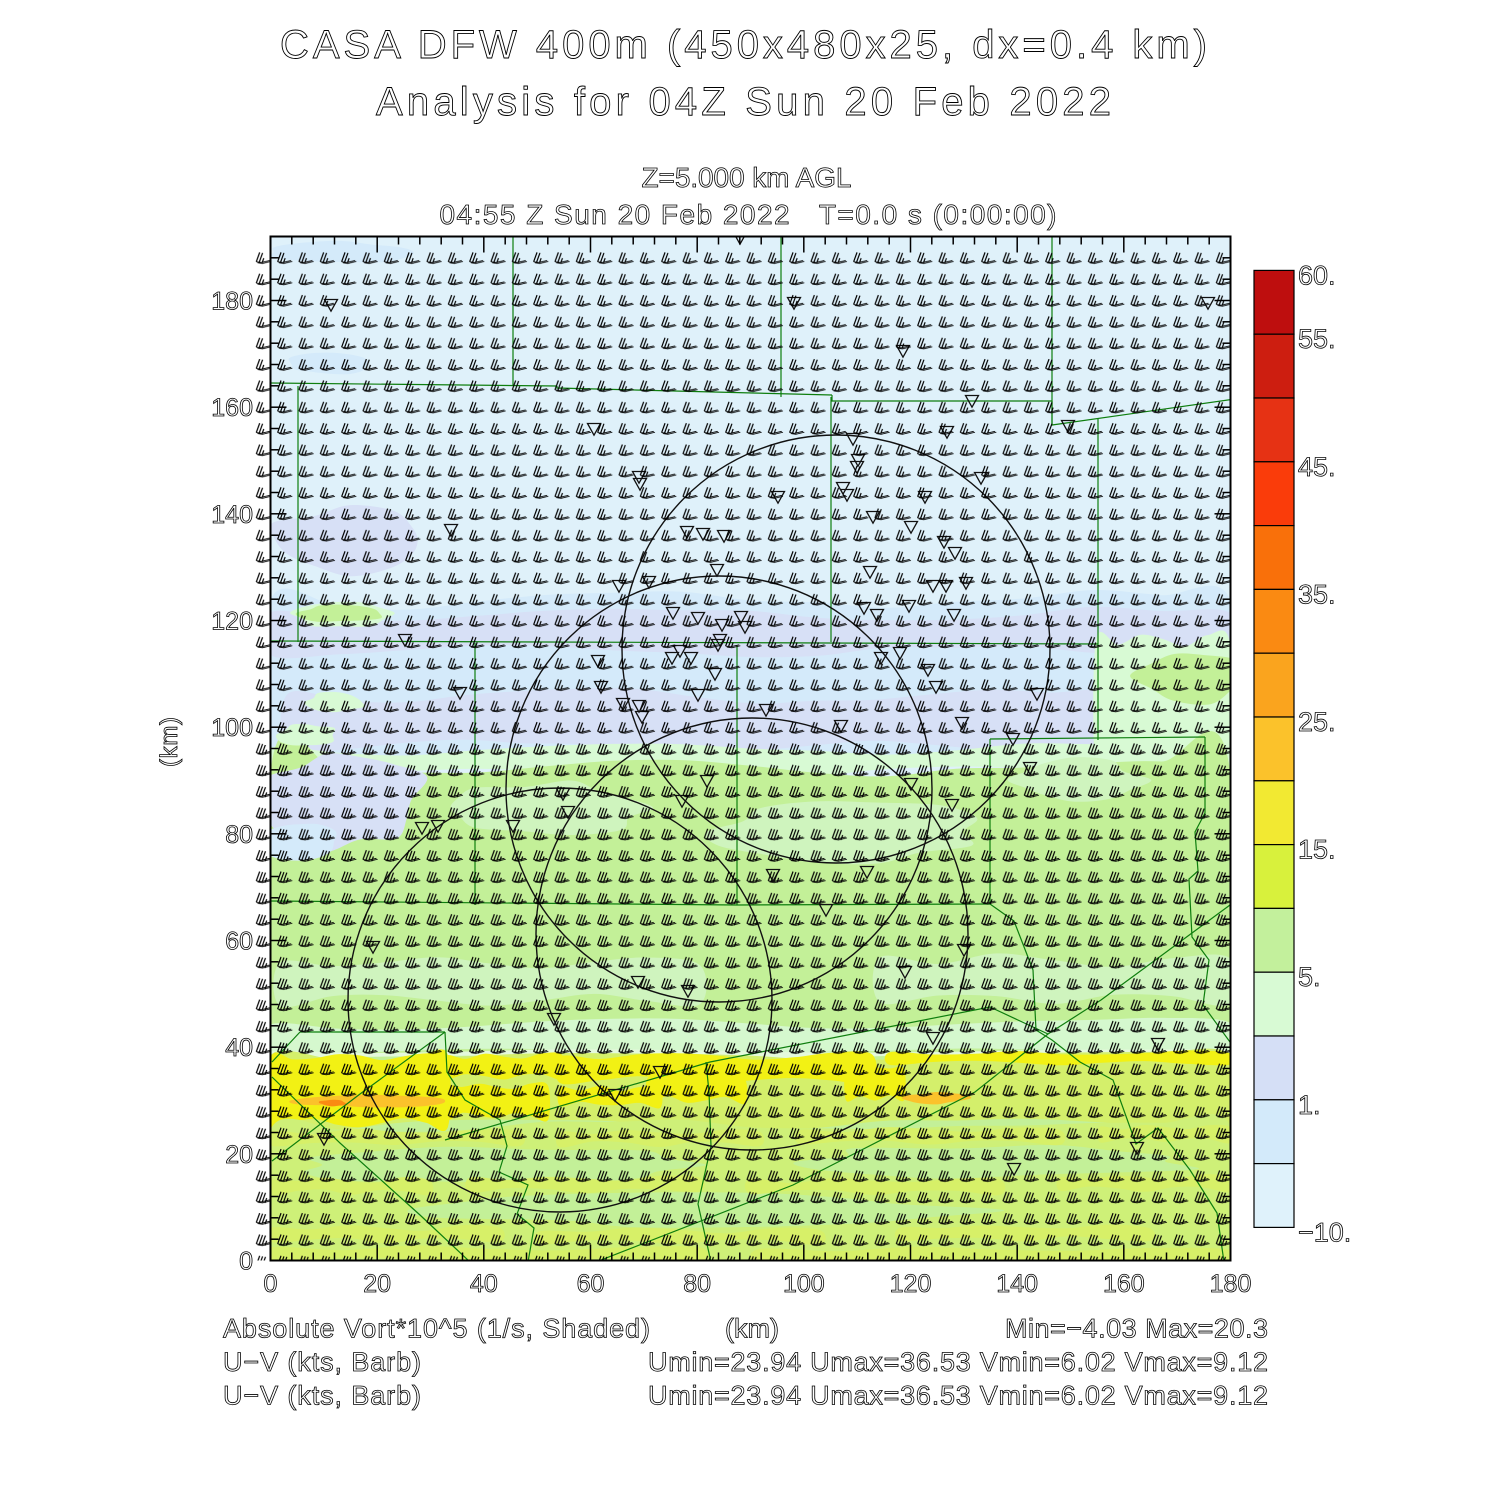 The image size is (1500, 1500). I want to click on svg-text: 1., so click(1309, 1105).